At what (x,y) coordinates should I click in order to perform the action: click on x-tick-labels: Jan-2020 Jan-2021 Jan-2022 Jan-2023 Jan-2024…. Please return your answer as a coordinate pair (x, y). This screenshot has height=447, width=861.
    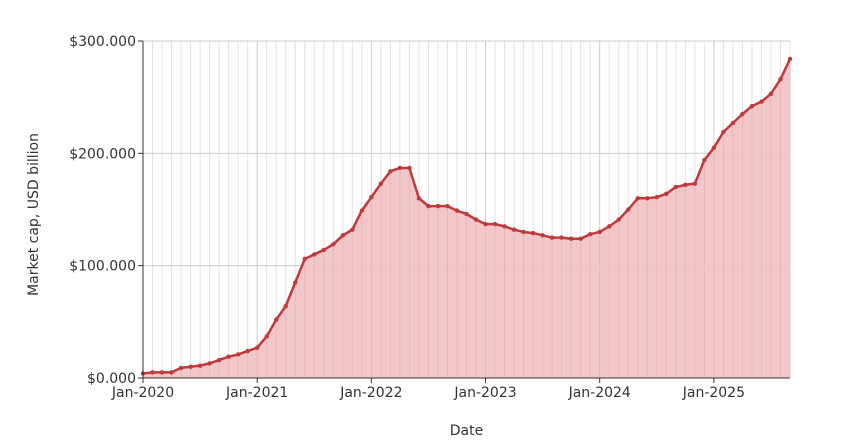
    Looking at the image, I should click on (428, 389).